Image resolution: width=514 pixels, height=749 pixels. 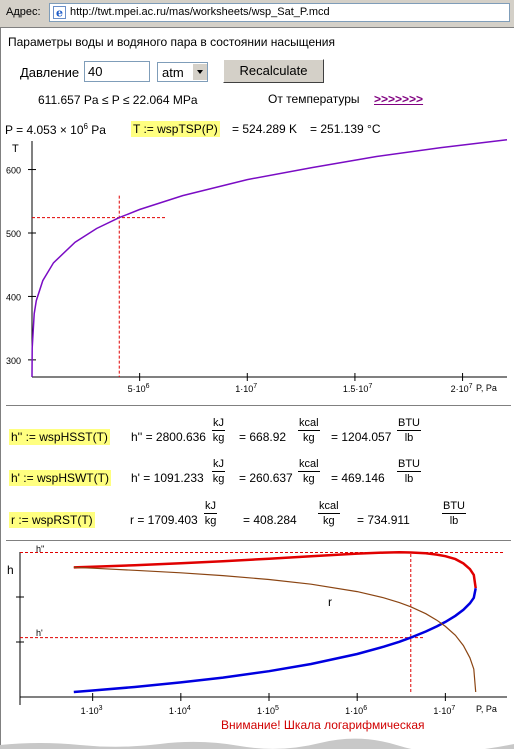 What do you see at coordinates (275, 570) in the screenshot?
I see `h-vapor-series-line` at bounding box center [275, 570].